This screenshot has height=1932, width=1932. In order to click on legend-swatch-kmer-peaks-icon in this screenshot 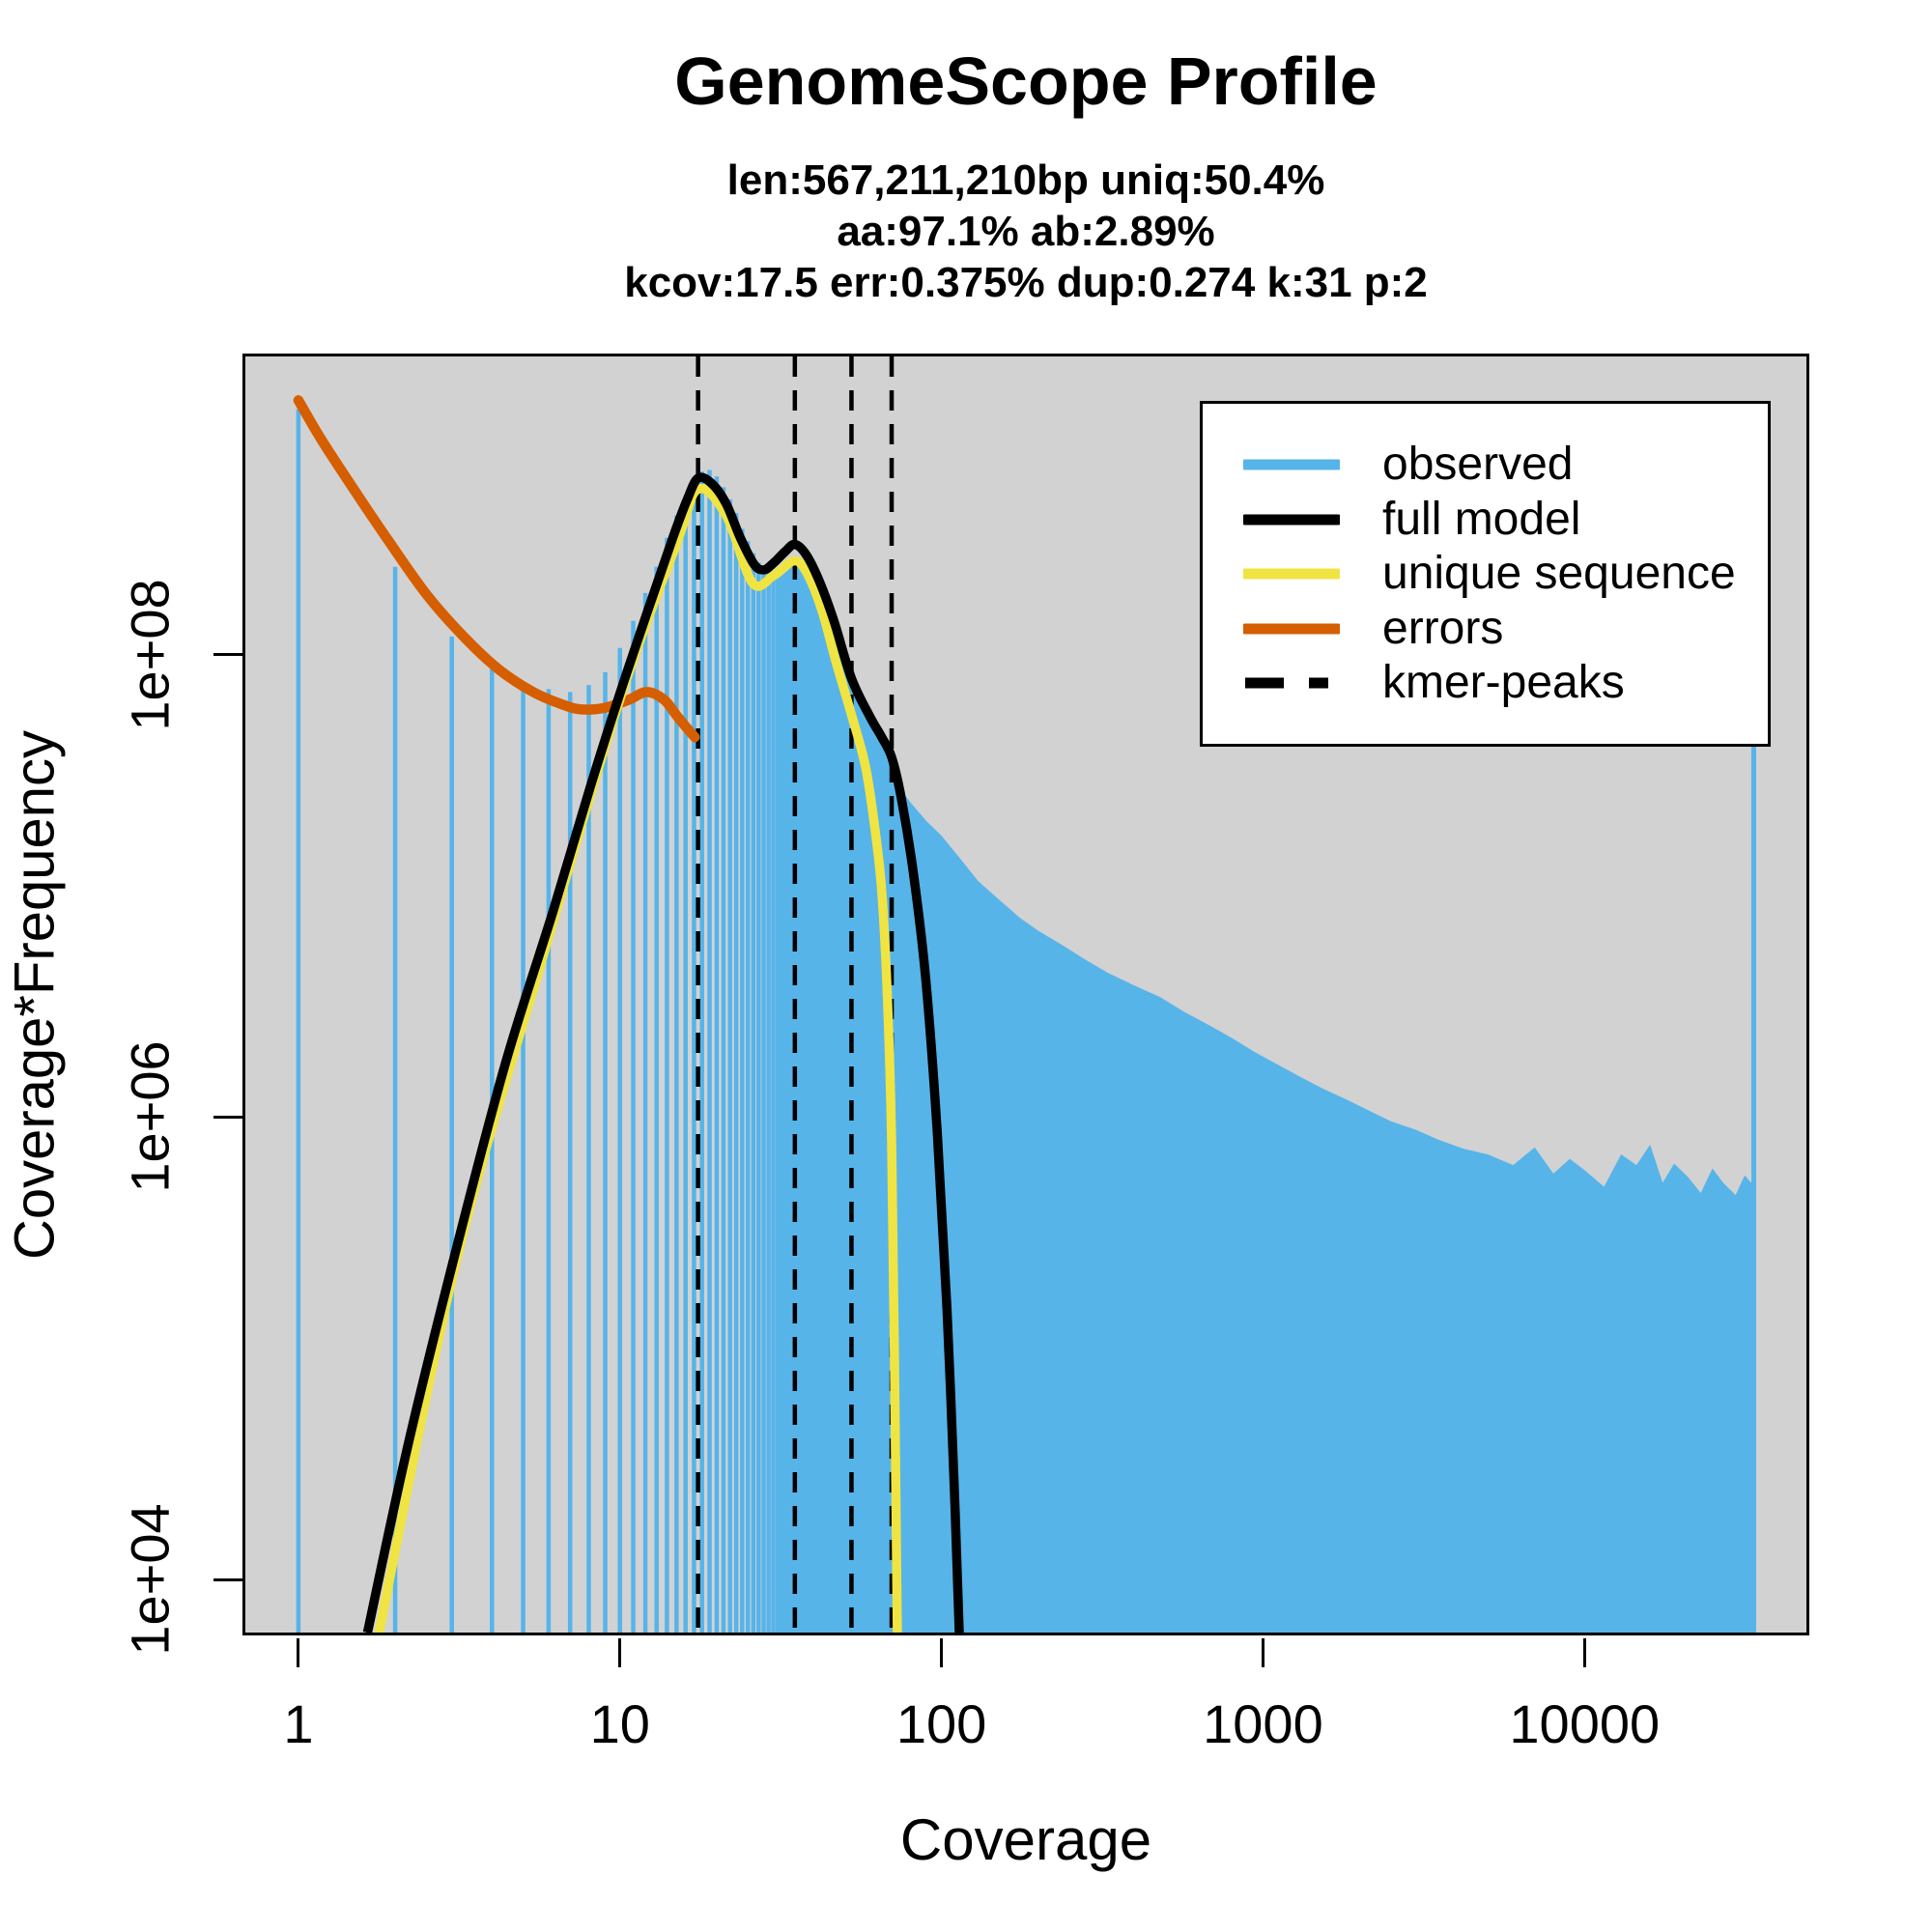, I will do `click(1291, 683)`.